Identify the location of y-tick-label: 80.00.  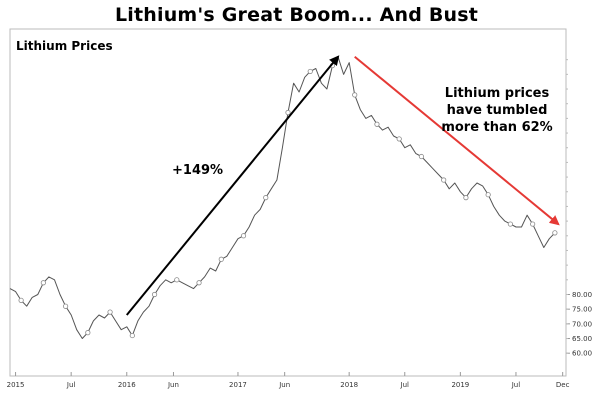
(582, 295).